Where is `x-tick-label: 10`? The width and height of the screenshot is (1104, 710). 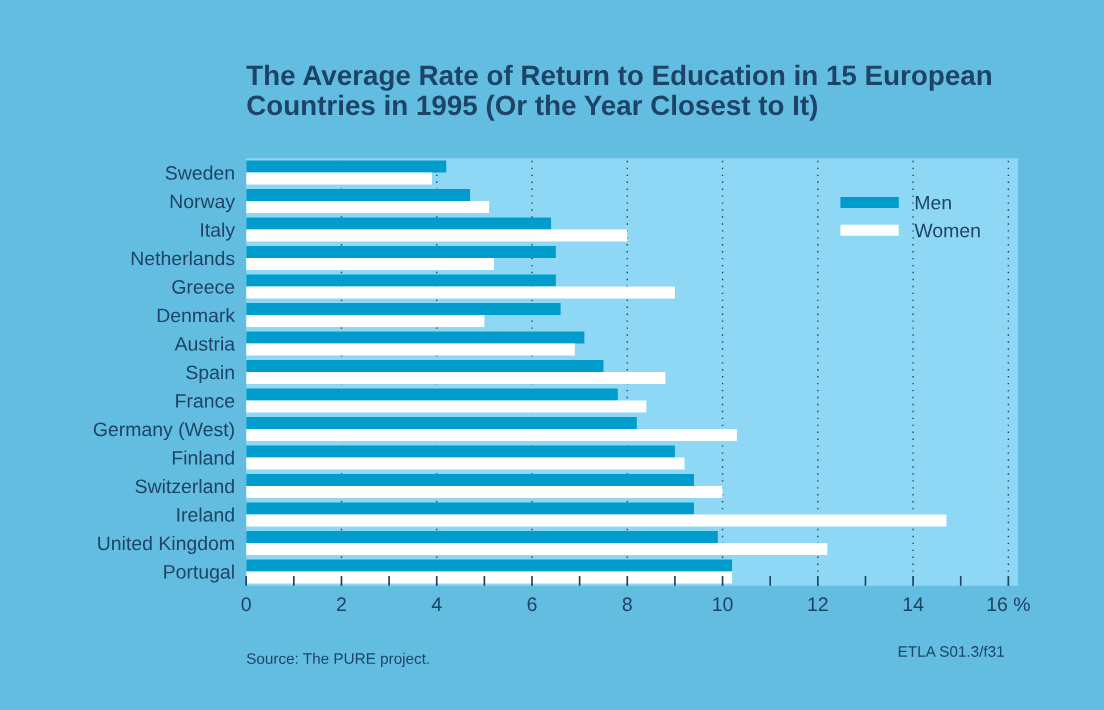
x-tick-label: 10 is located at coordinates (723, 604).